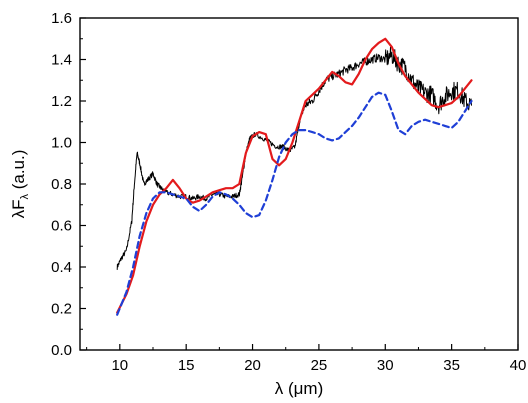  I want to click on y-tick-label: 0.6, so click(61, 226).